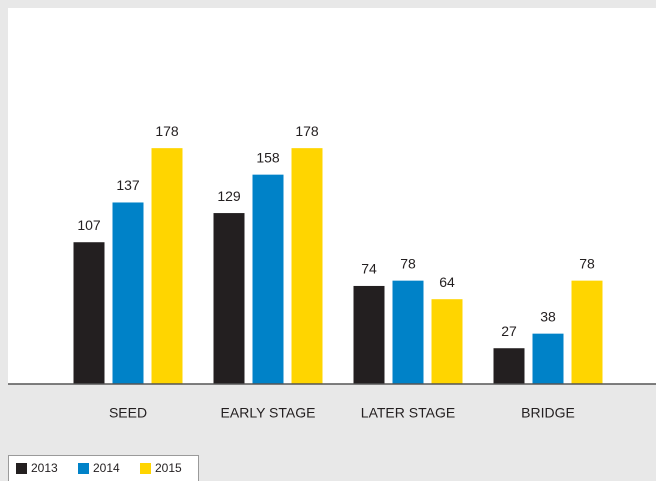 The height and width of the screenshot is (481, 656). I want to click on data-label: 107, so click(89, 225).